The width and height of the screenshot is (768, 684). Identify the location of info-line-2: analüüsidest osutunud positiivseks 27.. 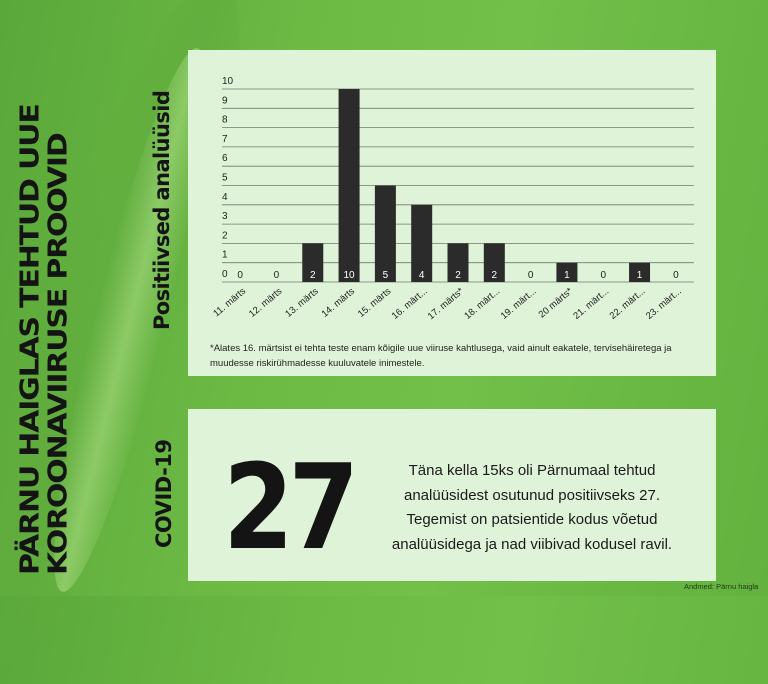
(532, 495).